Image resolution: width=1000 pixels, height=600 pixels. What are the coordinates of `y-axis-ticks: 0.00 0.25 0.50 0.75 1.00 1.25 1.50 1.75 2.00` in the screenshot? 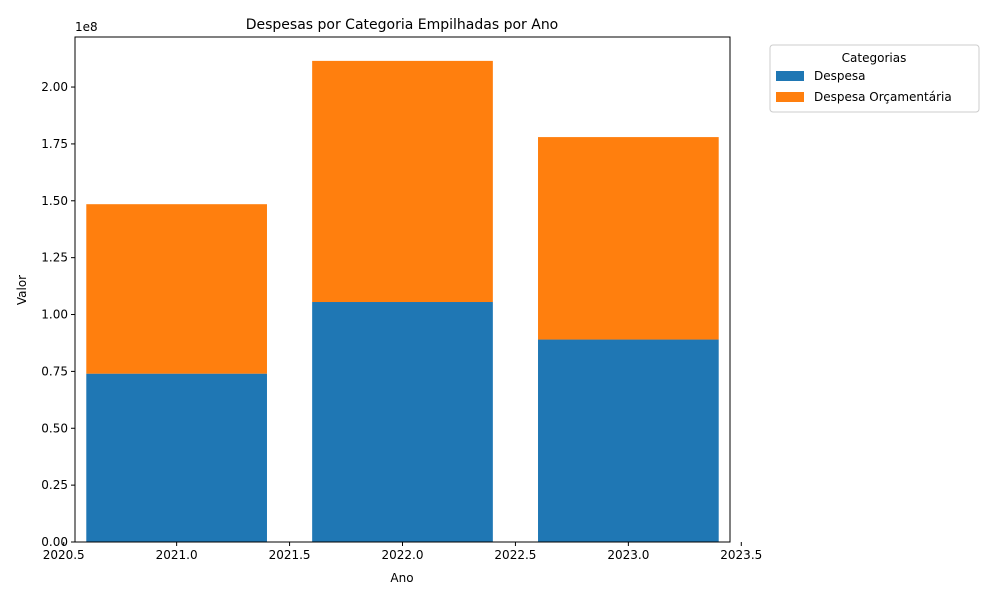 It's located at (58, 314).